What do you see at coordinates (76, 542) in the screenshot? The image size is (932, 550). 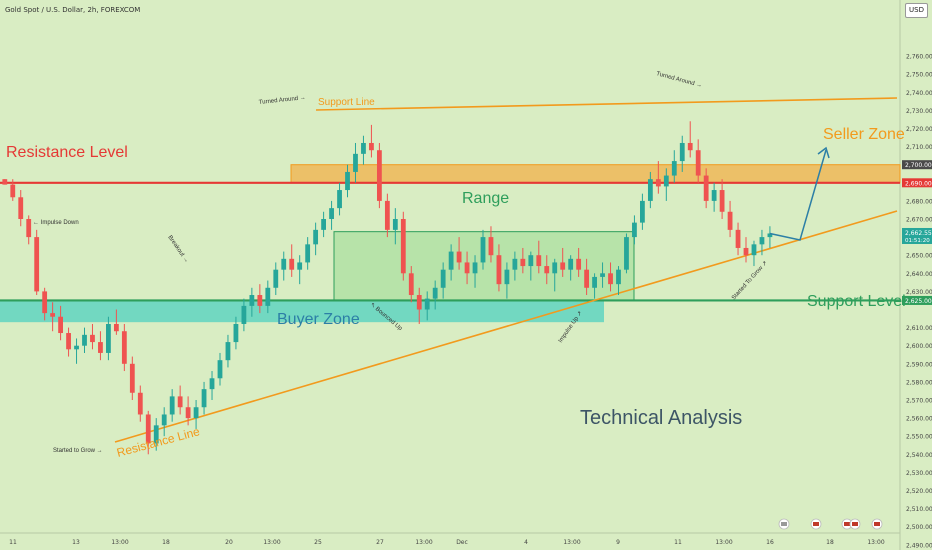 I see `x-tick-label: 13` at bounding box center [76, 542].